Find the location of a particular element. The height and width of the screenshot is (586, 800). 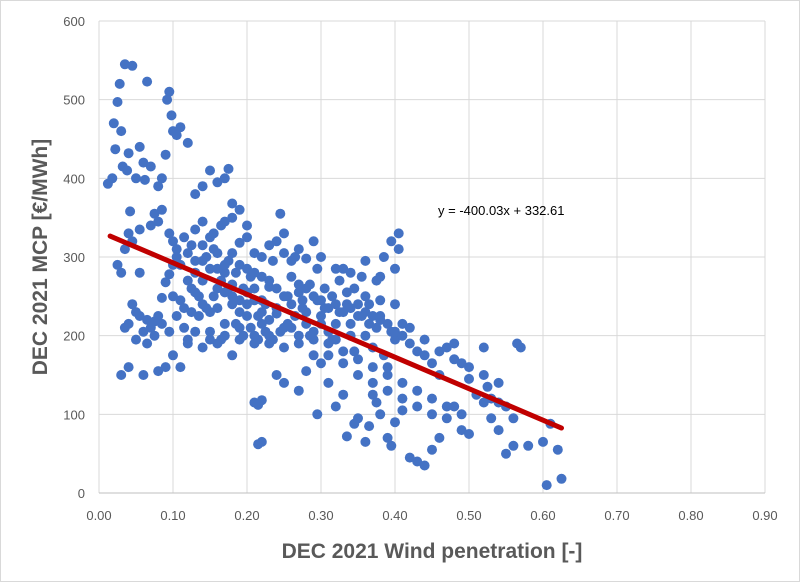

x-tick-label: 0.40 is located at coordinates (394, 515).